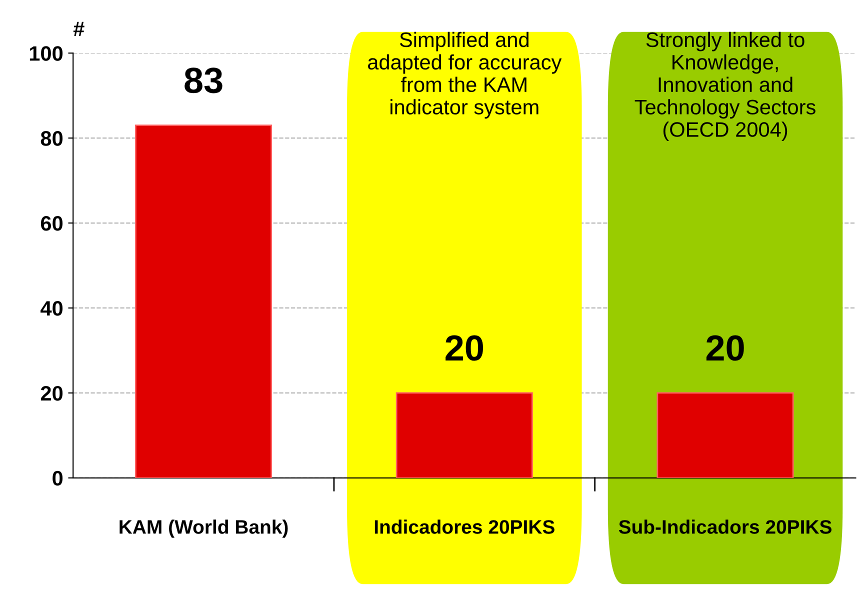 Image resolution: width=860 pixels, height=590 pixels. Describe the element at coordinates (51, 308) in the screenshot. I see `y-tick-label: 40` at that location.